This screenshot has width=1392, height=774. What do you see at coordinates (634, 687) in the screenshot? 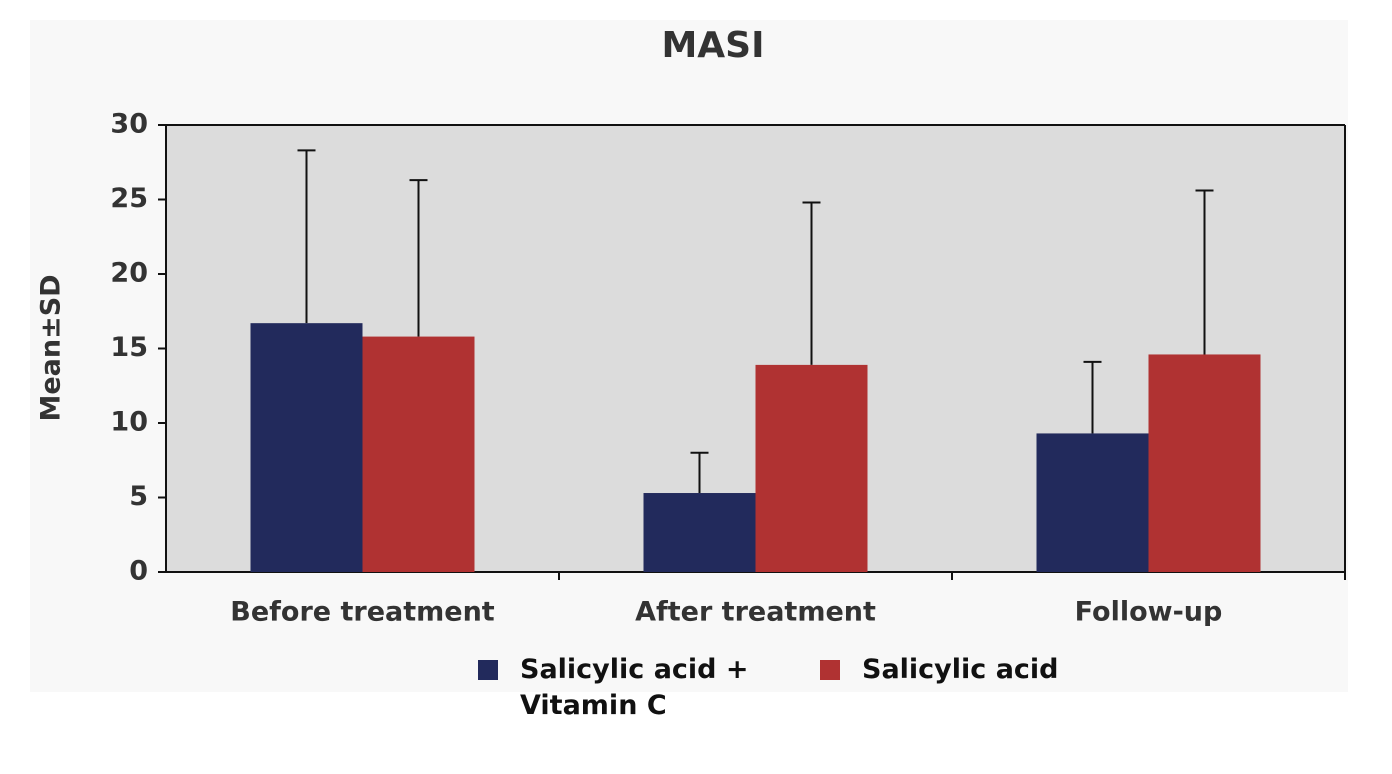
I see `legend-label: Salicylic acid + Vitamin C` at bounding box center [634, 687].